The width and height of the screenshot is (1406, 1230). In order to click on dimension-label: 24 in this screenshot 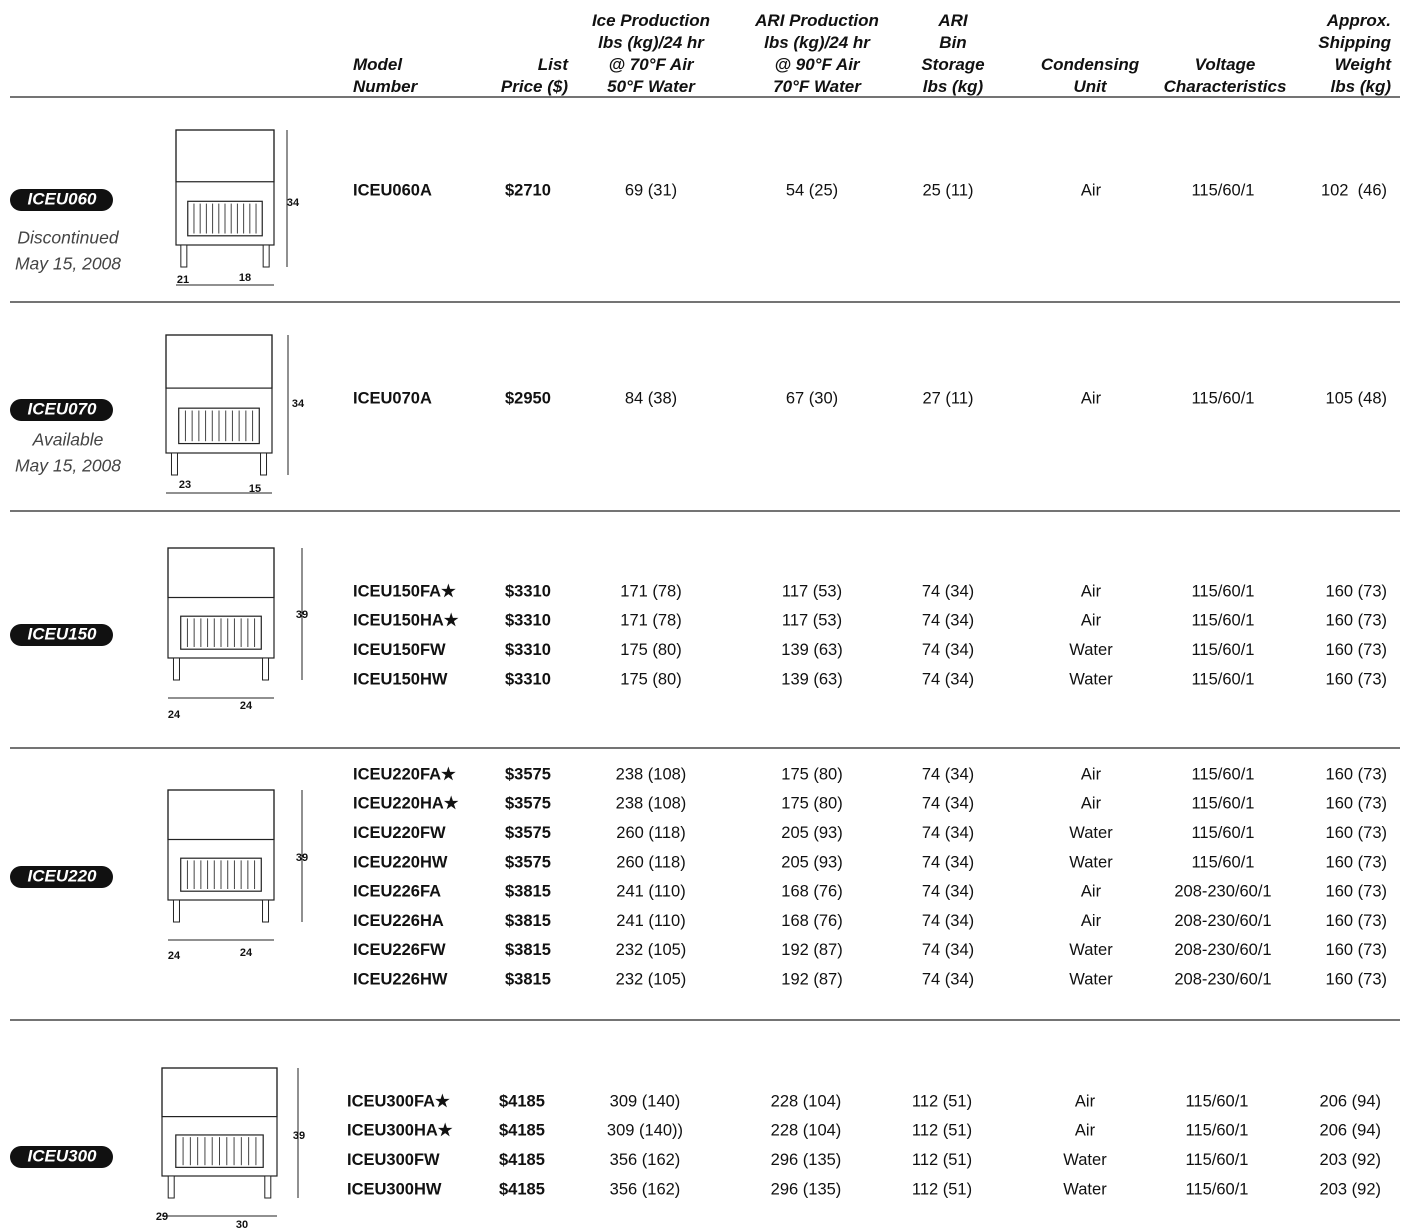, I will do `click(246, 706)`.